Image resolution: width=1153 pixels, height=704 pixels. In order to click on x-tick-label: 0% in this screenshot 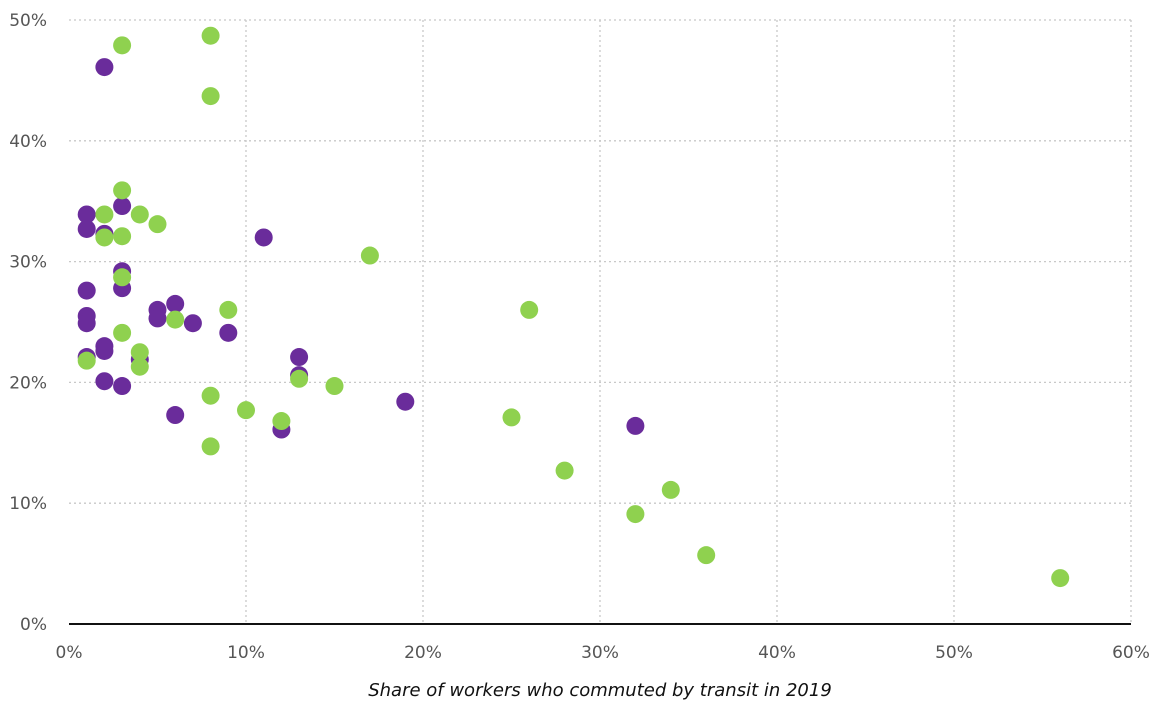, I will do `click(69, 653)`.